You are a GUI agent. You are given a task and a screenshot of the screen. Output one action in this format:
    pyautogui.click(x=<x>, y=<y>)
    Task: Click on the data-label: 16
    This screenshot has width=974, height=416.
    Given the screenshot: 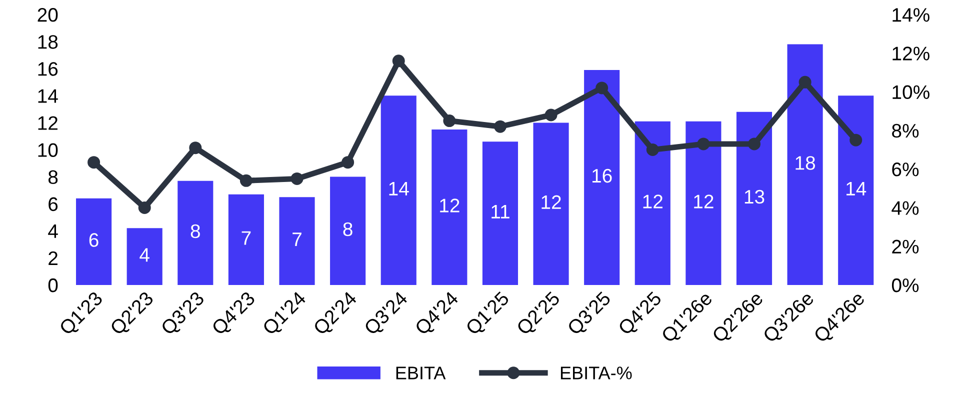 What is the action you would take?
    pyautogui.click(x=602, y=175)
    